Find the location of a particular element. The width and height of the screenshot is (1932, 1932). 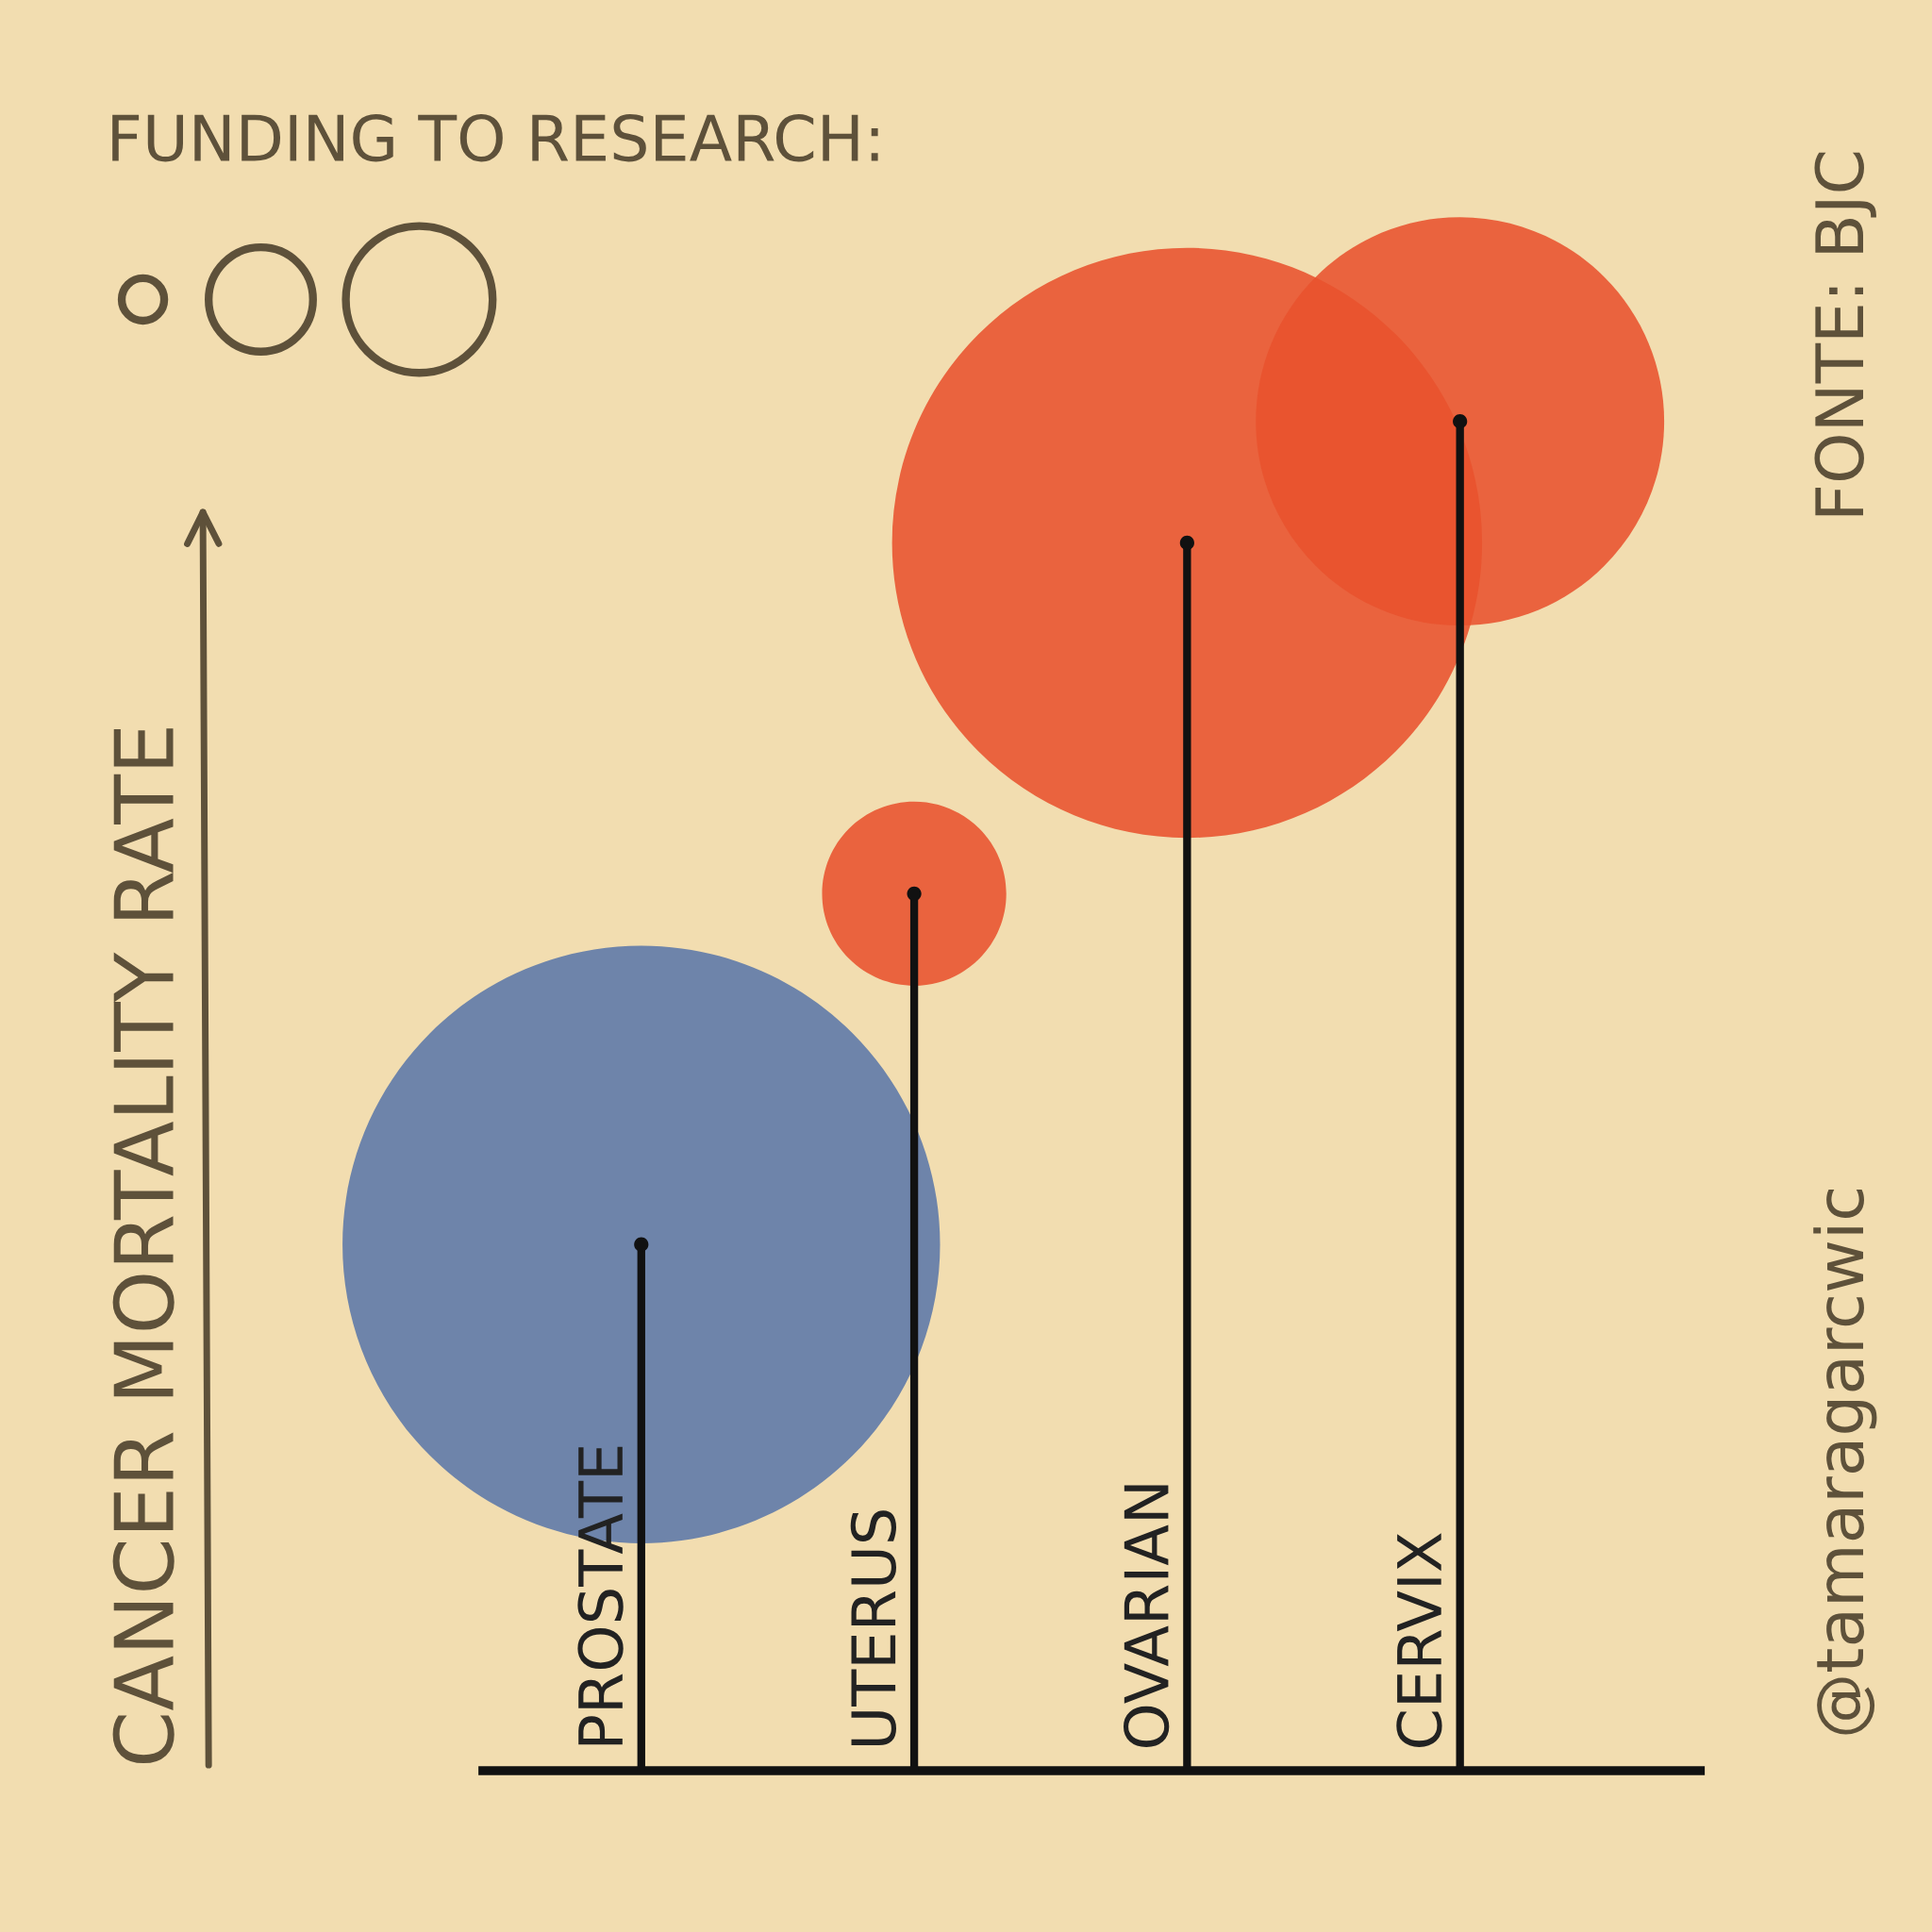

y-axis-title: CANCER MORTALITY RATE is located at coordinates (144, 1246).